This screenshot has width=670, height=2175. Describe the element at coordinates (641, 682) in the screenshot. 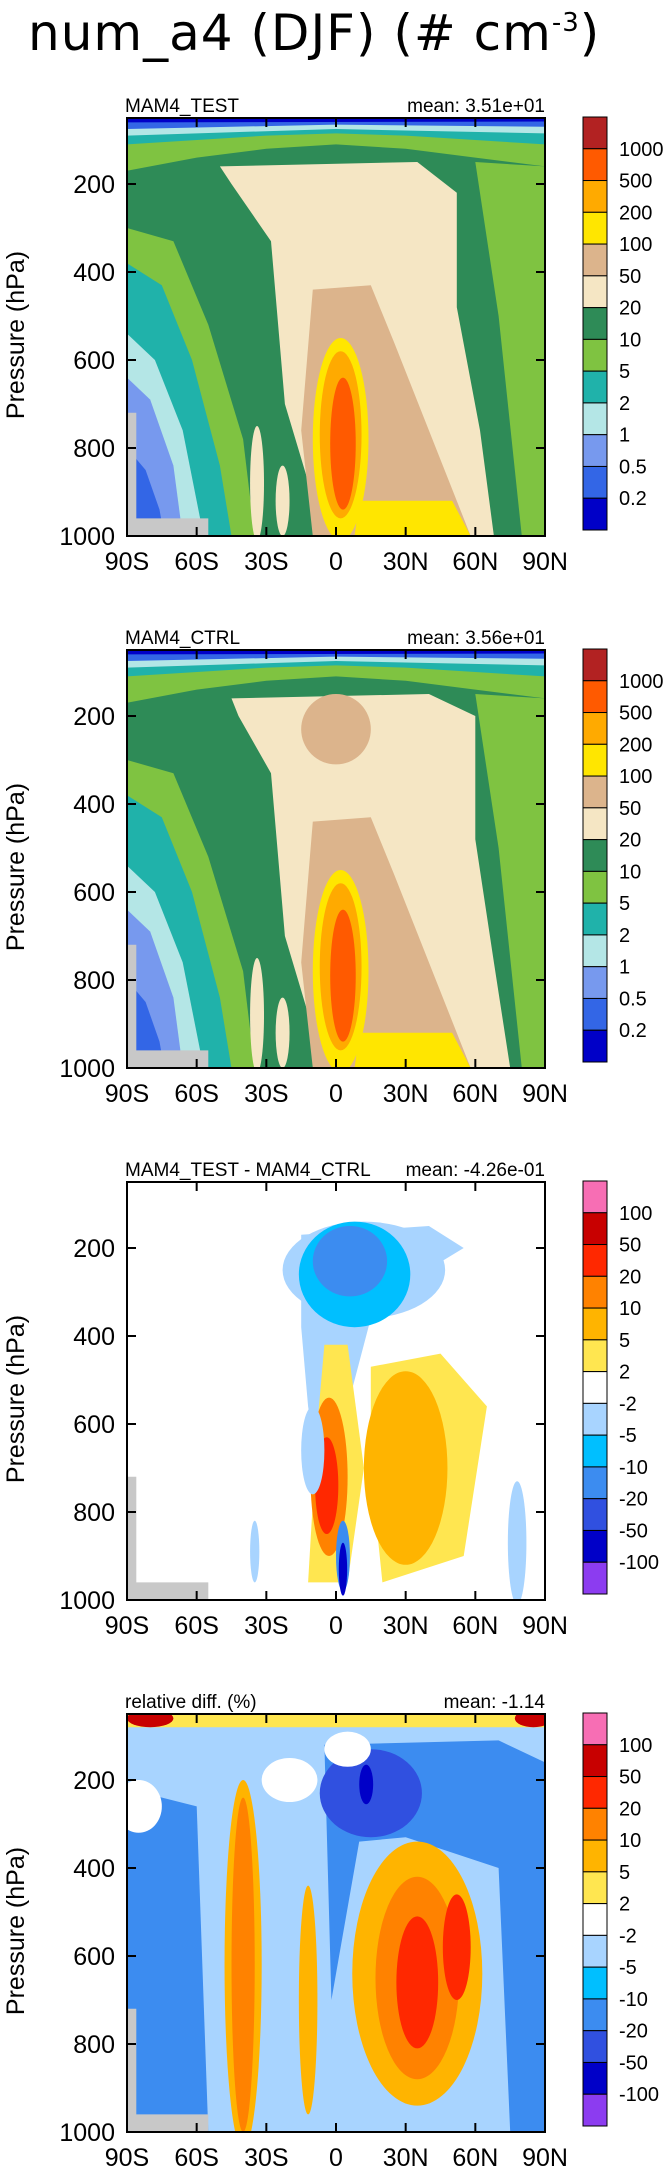

I see `colorbar-label: 1000` at that location.